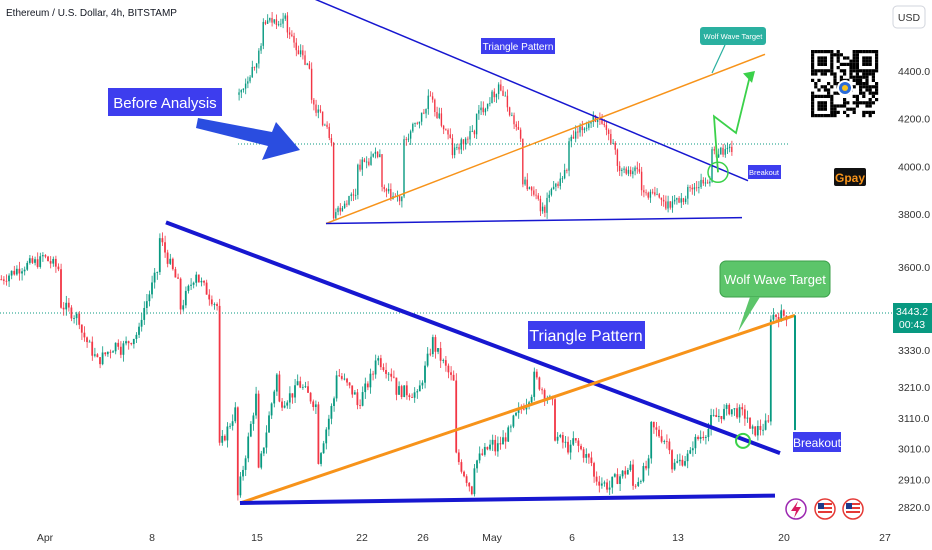  I want to click on time-axis: Apr 8 15 22 26 May 6 13 20 27, so click(464, 538).